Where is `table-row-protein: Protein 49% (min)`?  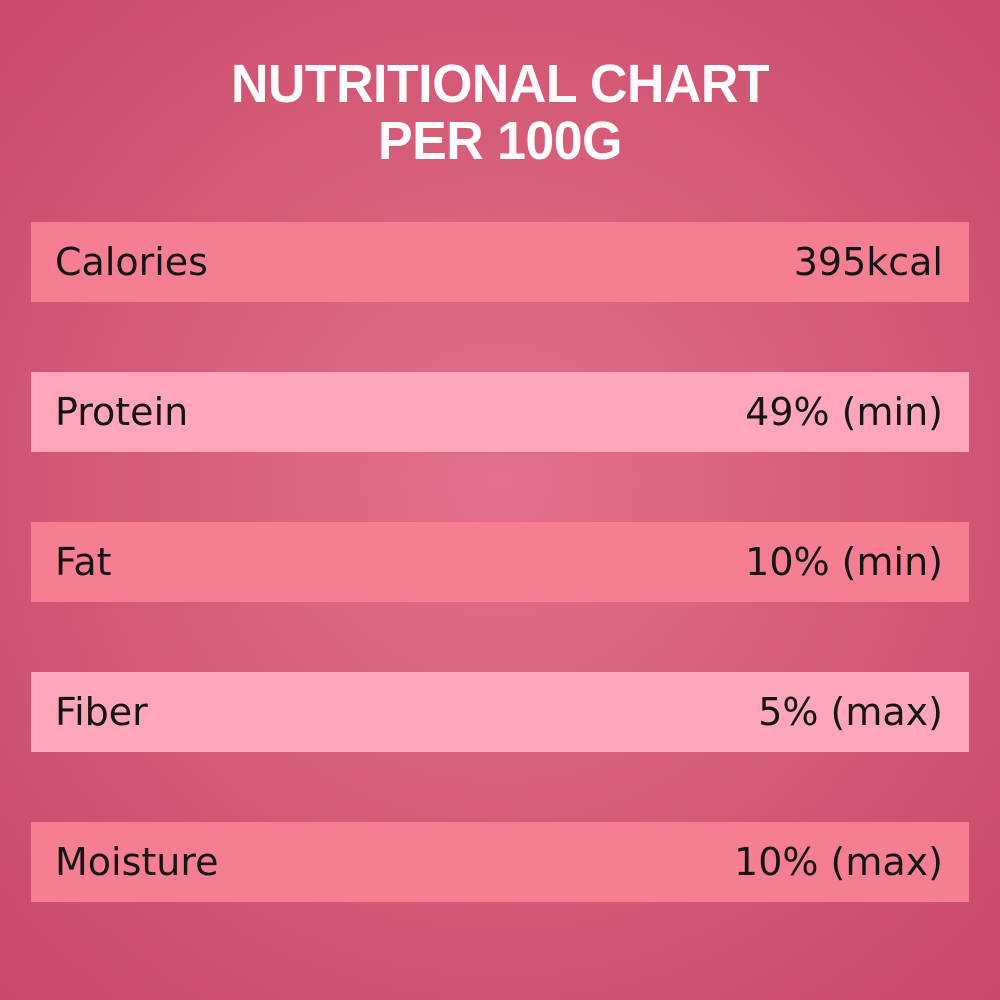 table-row-protein: Protein 49% (min) is located at coordinates (500, 412).